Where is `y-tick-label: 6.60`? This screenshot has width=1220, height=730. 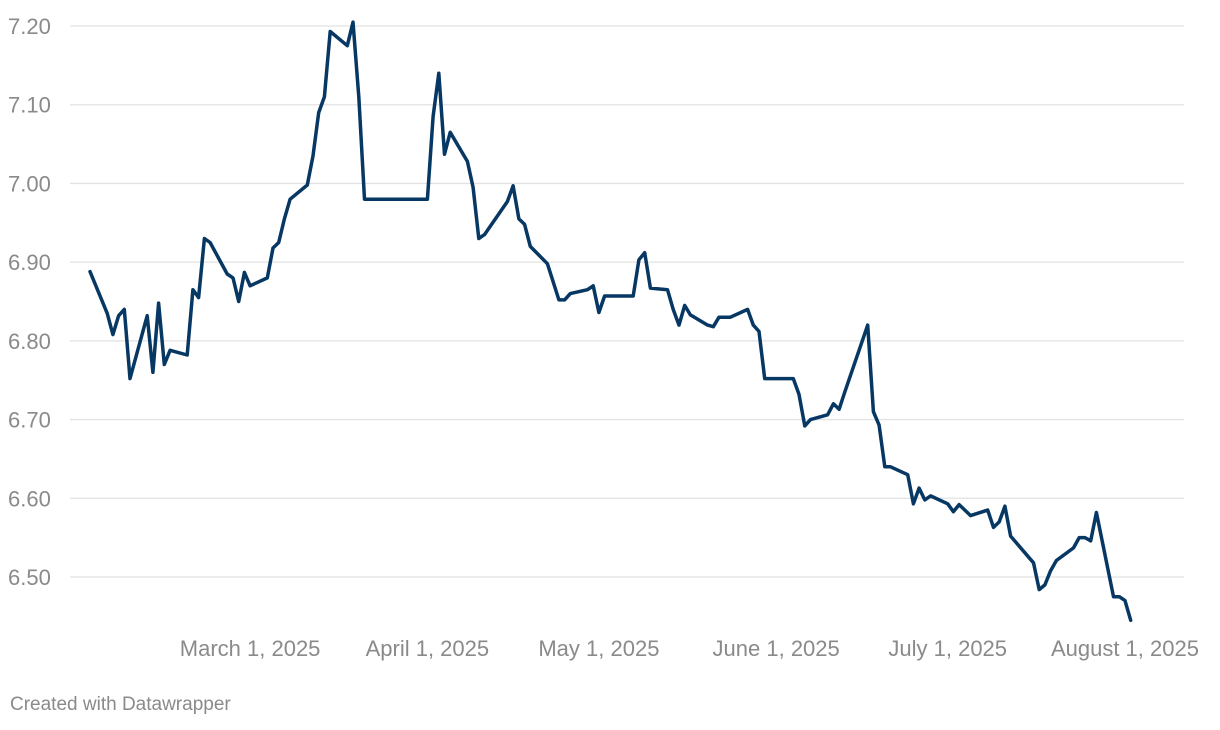 y-tick-label: 6.60 is located at coordinates (29, 498).